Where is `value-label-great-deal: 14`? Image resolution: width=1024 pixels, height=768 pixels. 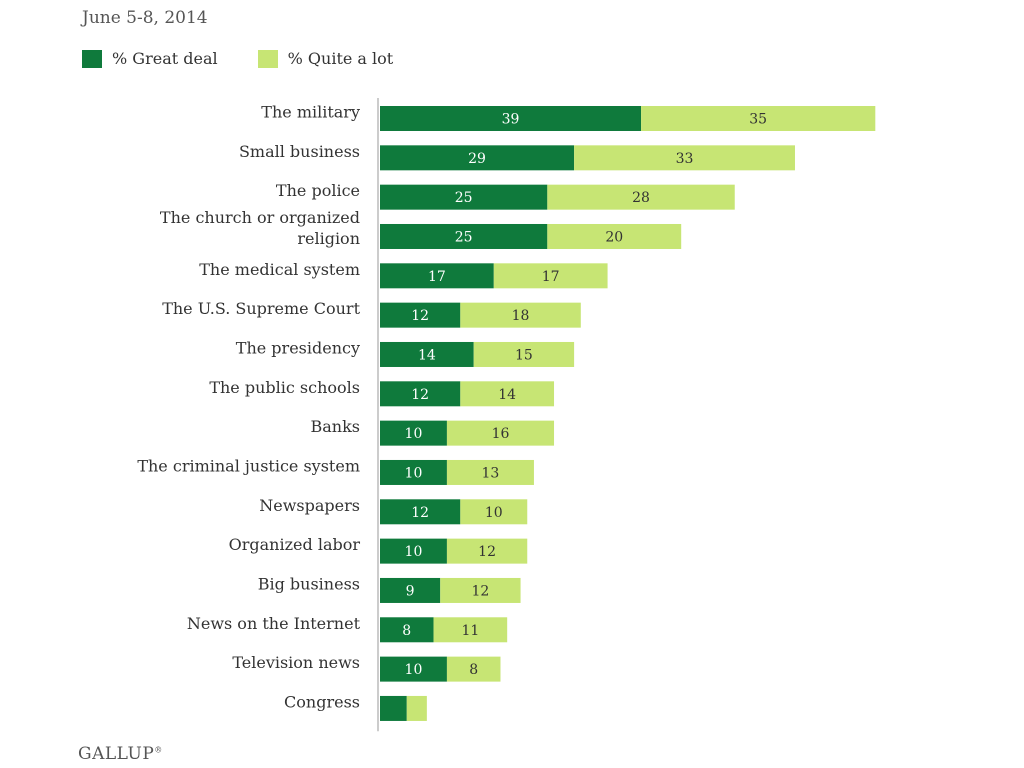
value-label-great-deal: 14 is located at coordinates (427, 355).